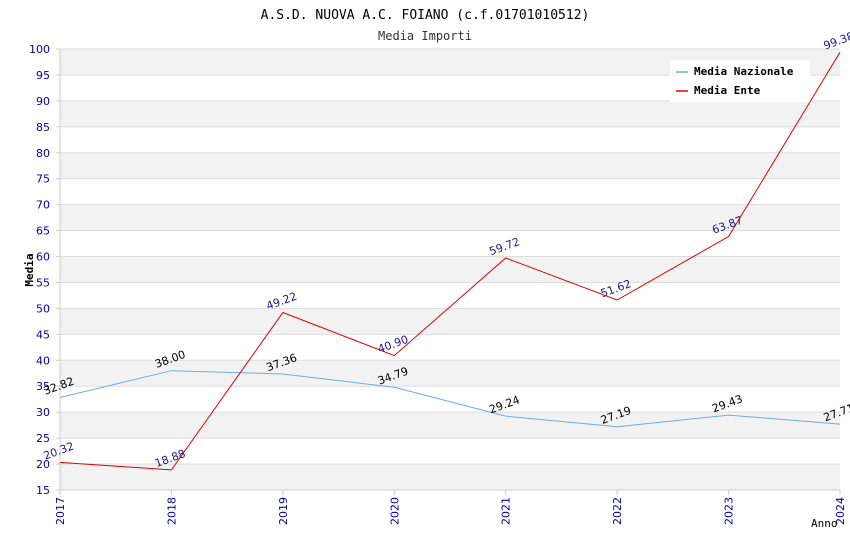 This screenshot has width=850, height=550. Describe the element at coordinates (744, 71) in the screenshot. I see `legend-label-media-nazionale: Media Nazionale` at that location.